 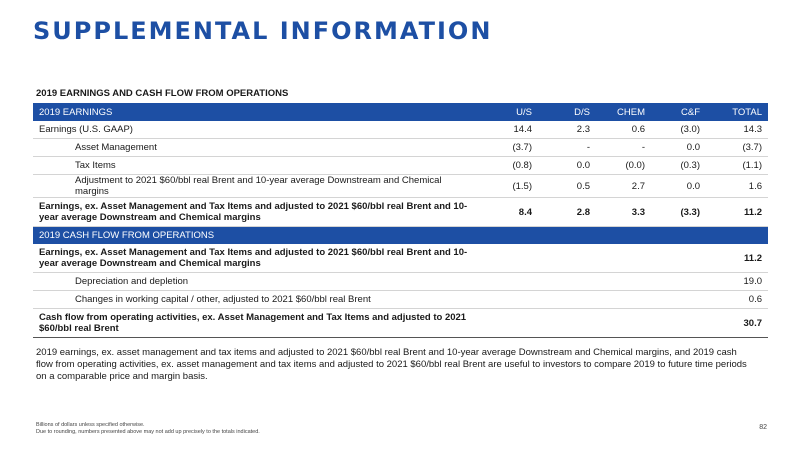 I want to click on table-row: Depreciation and depletion 19.0, so click(x=400, y=281).